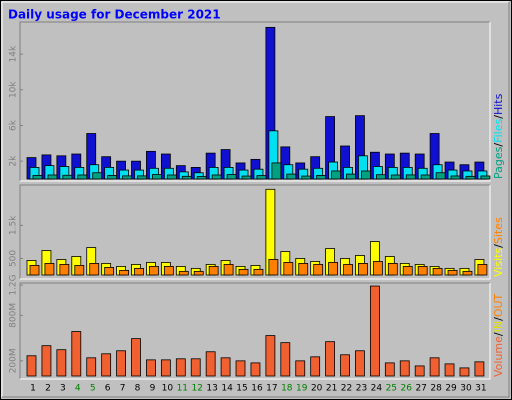 The image size is (512, 400). Describe the element at coordinates (241, 389) in the screenshot. I see `x-tick-label: 15` at that location.